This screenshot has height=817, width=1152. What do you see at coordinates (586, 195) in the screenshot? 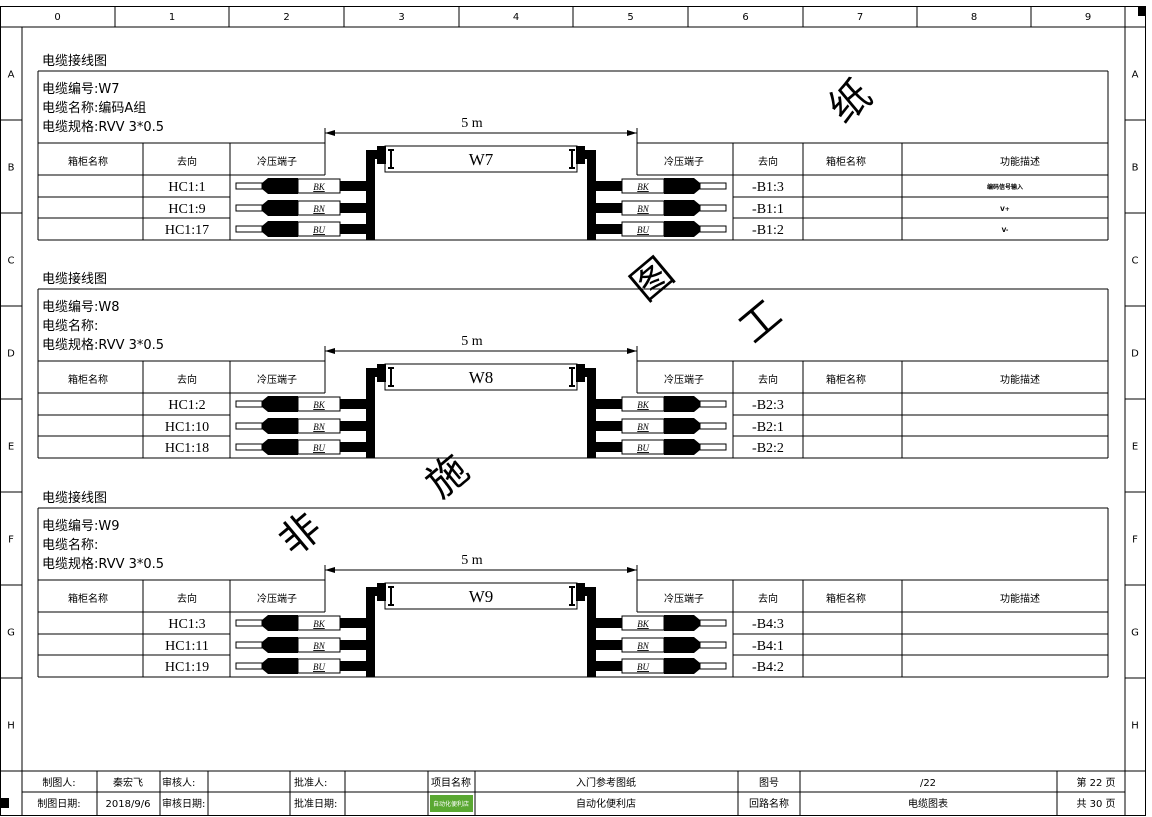
I see `right-bus` at bounding box center [586, 195].